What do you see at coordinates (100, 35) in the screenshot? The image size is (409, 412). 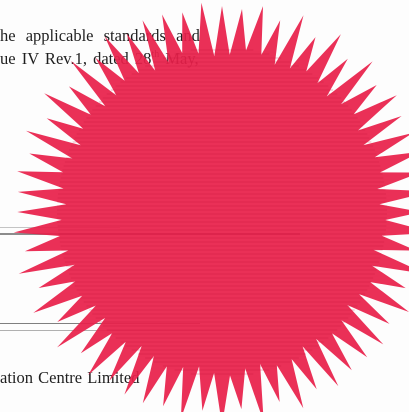 I see `body-text-line: he applicable standards and` at bounding box center [100, 35].